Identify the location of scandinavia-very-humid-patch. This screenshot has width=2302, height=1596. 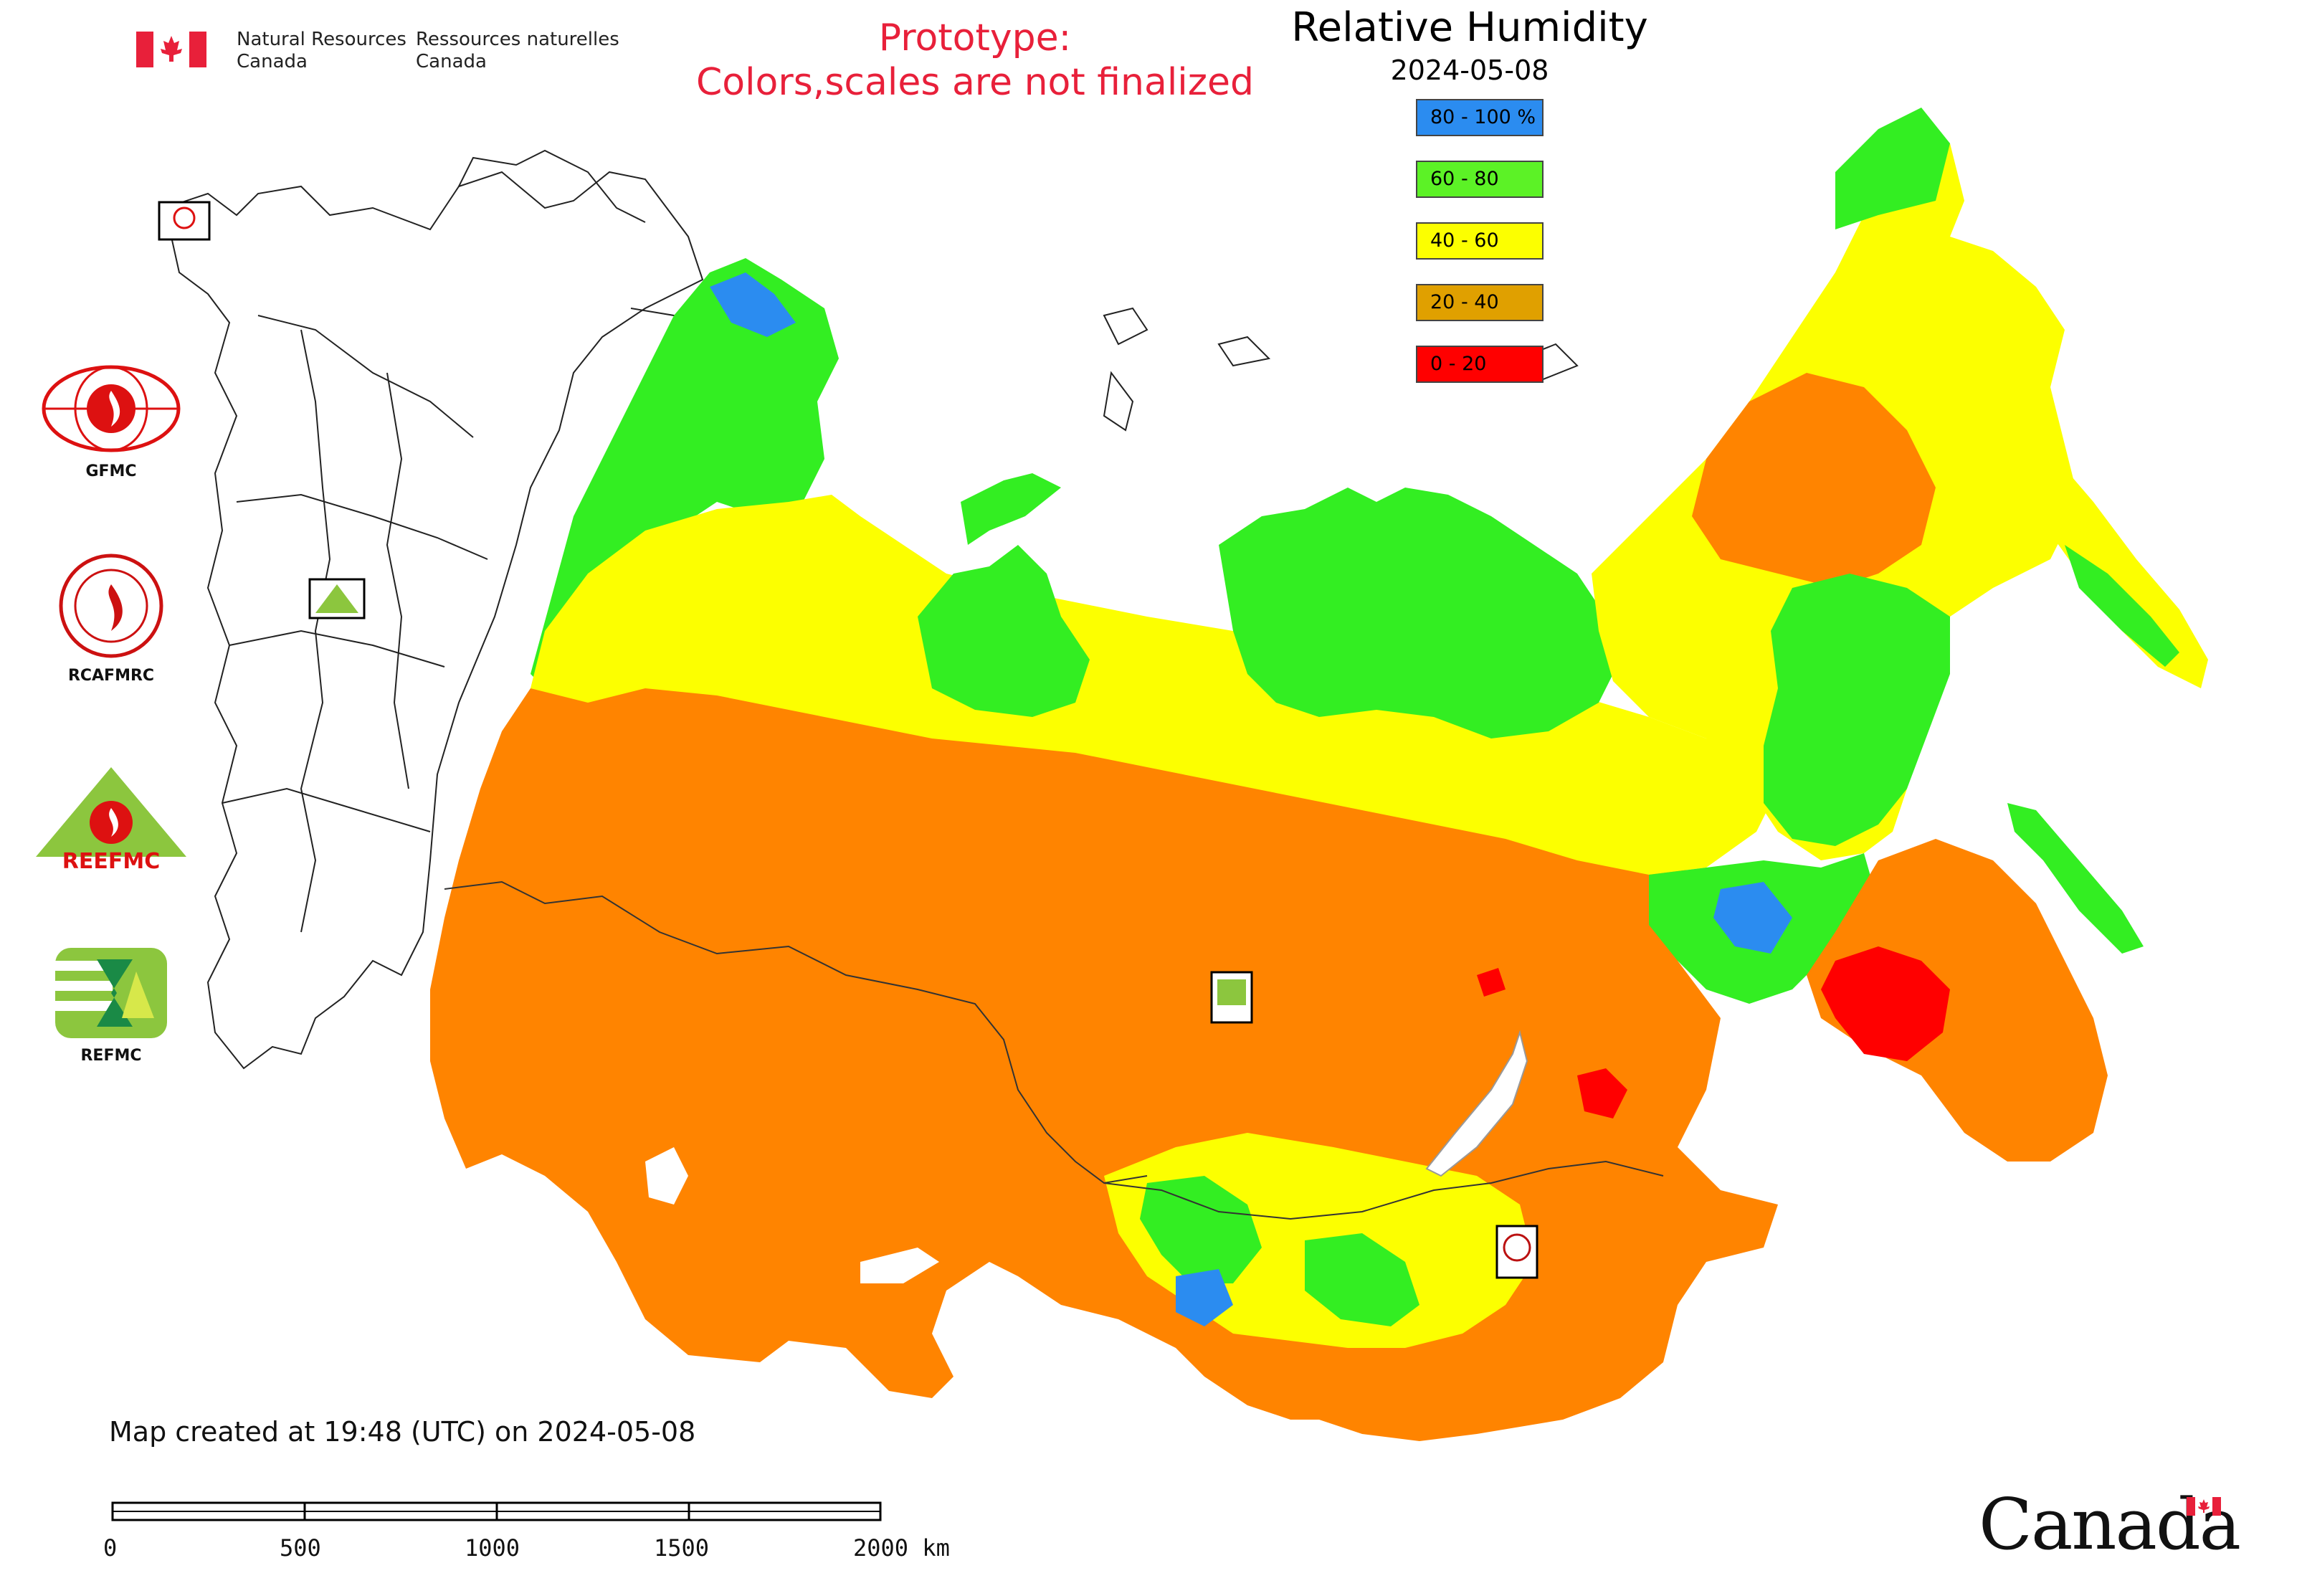
(753, 304).